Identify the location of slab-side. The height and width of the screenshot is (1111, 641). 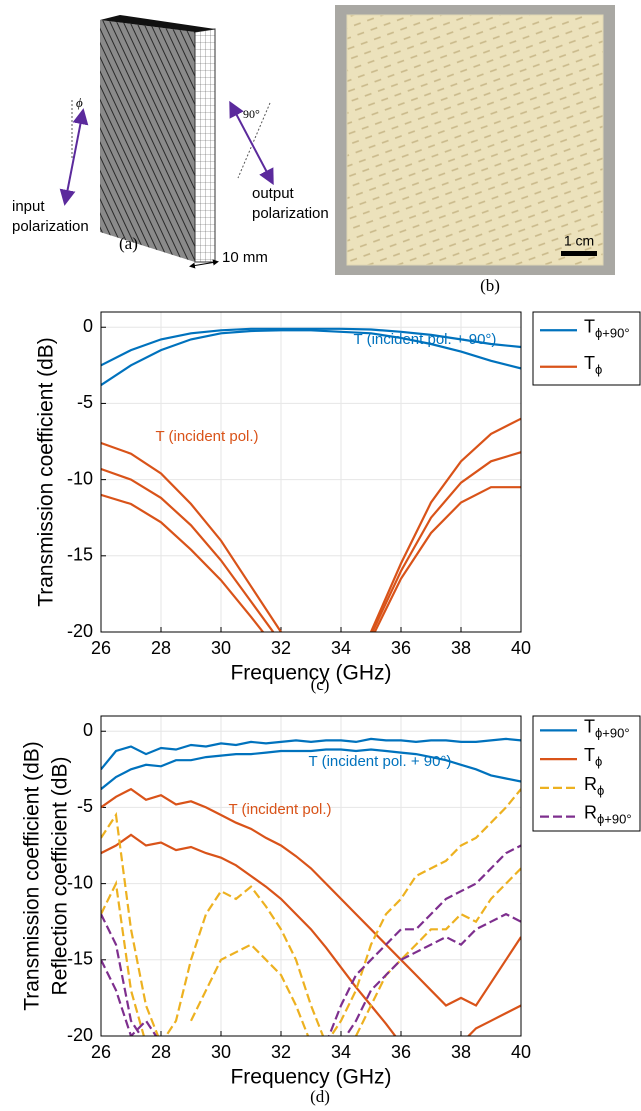
(205, 145).